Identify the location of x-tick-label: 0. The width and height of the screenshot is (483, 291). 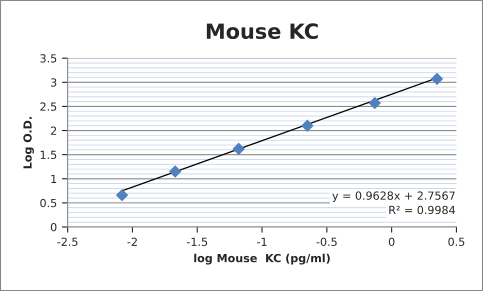
(391, 242).